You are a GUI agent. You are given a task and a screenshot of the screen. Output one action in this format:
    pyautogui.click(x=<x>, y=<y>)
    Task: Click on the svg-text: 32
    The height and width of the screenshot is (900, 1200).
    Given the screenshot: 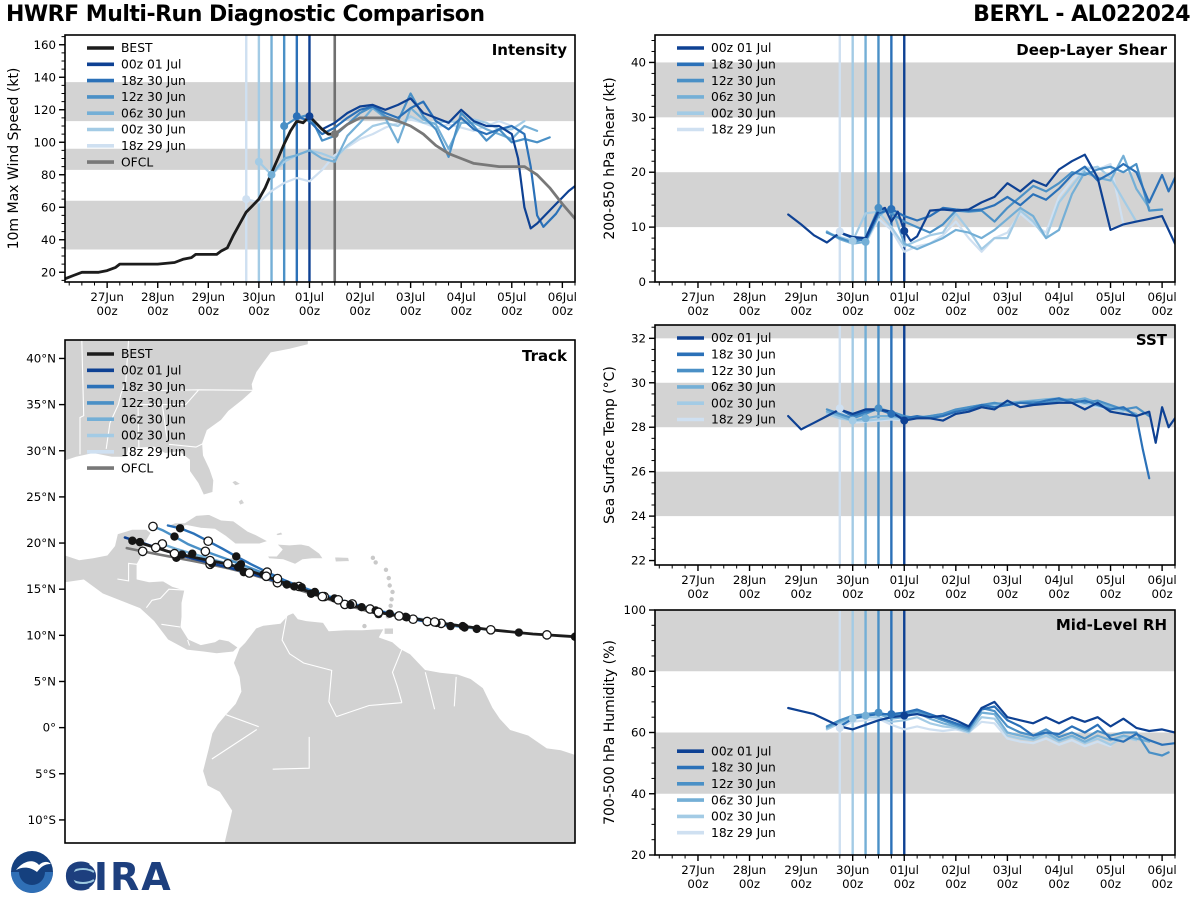 What is the action you would take?
    pyautogui.click(x=638, y=338)
    